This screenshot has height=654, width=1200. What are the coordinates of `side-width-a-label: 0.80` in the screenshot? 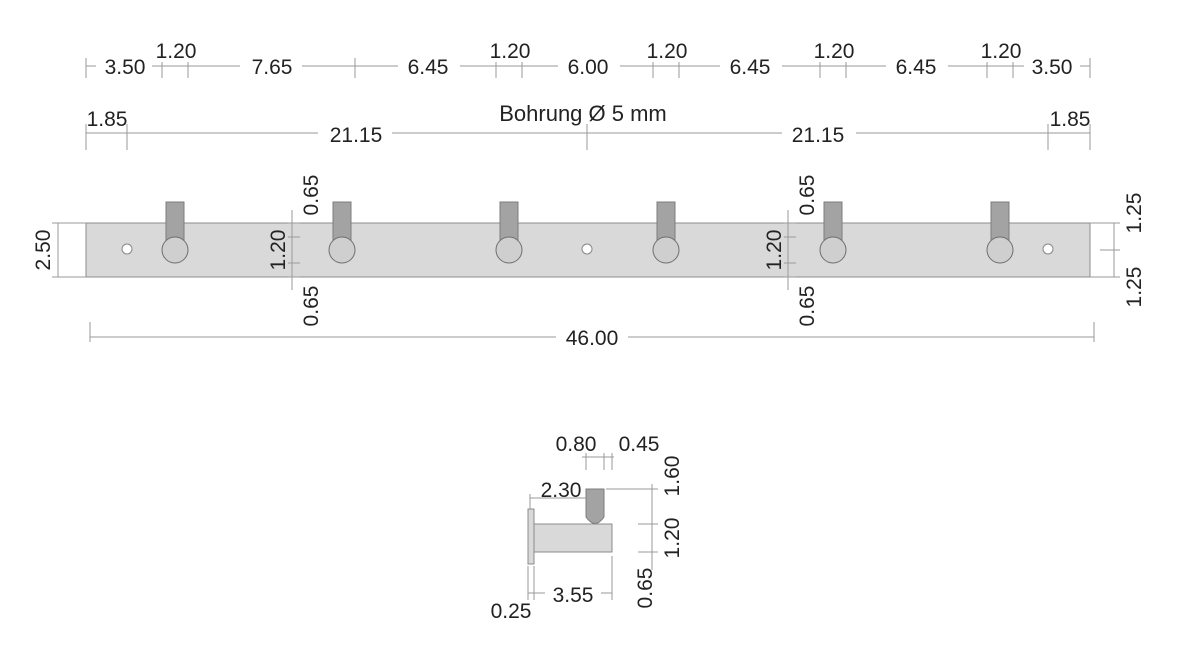 It's located at (576, 444).